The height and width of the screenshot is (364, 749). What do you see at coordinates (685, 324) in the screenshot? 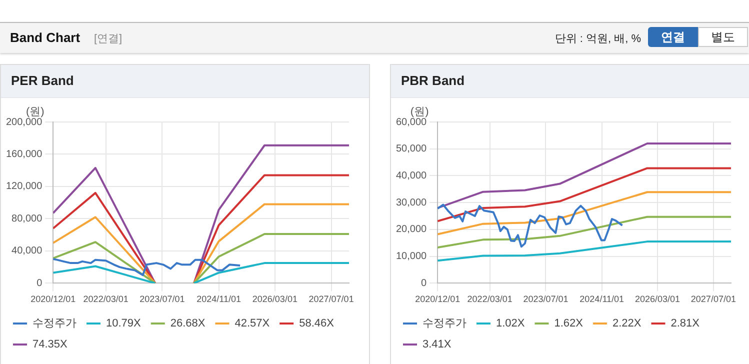
I see `legend-label: 2.81X` at bounding box center [685, 324].